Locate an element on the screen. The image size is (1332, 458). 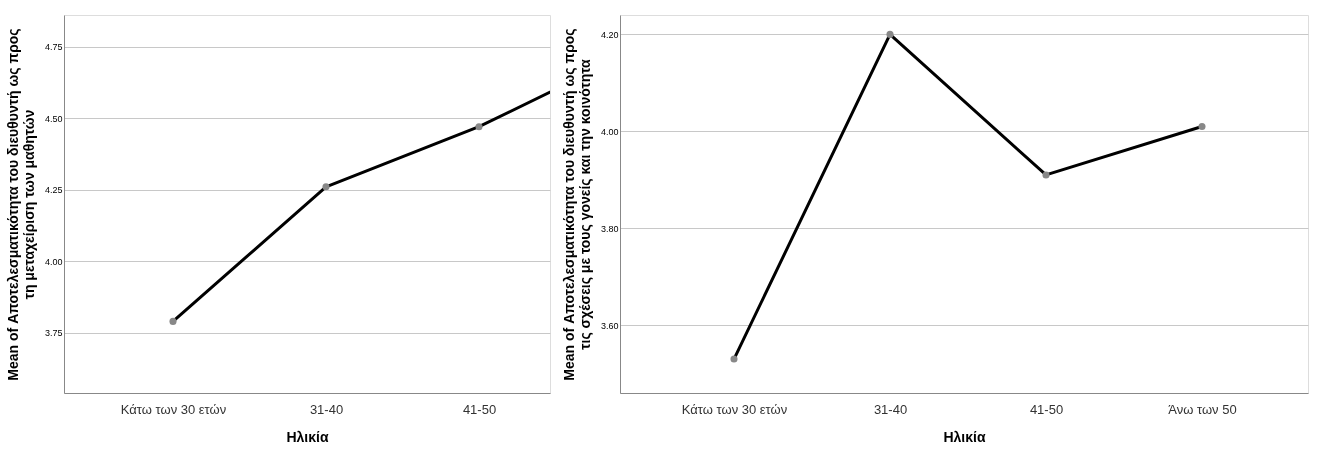
y-tick-label: 4.20 is located at coordinates (609, 34).